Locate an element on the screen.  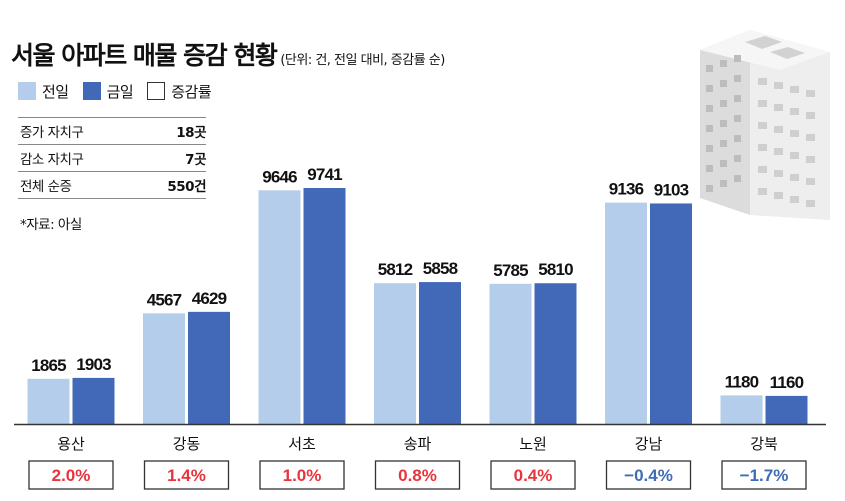
legend-item-prev: 전일 is located at coordinates (43, 91).